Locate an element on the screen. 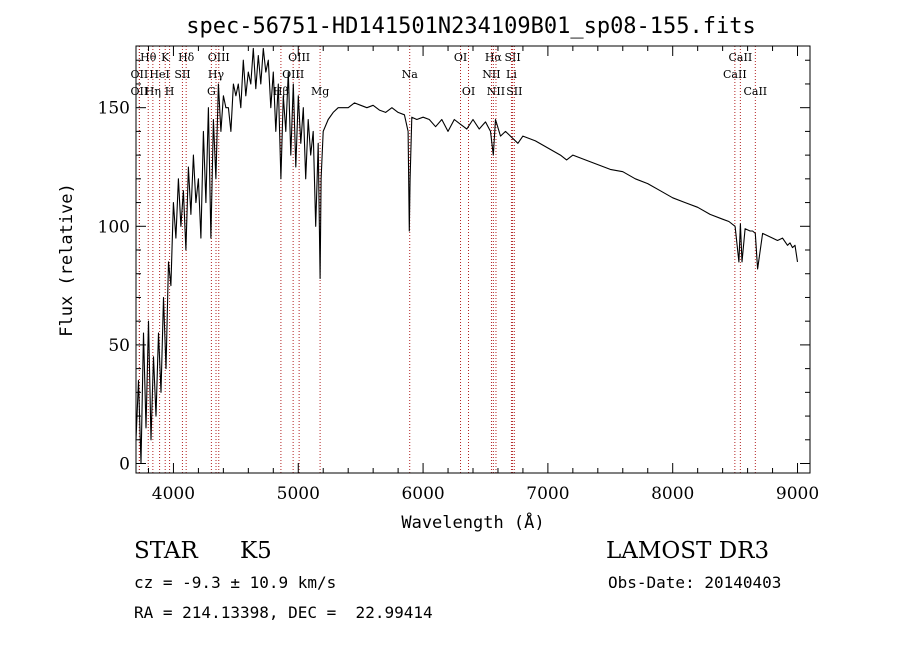 The image size is (900, 649). marker-label: Hα is located at coordinates (494, 57).